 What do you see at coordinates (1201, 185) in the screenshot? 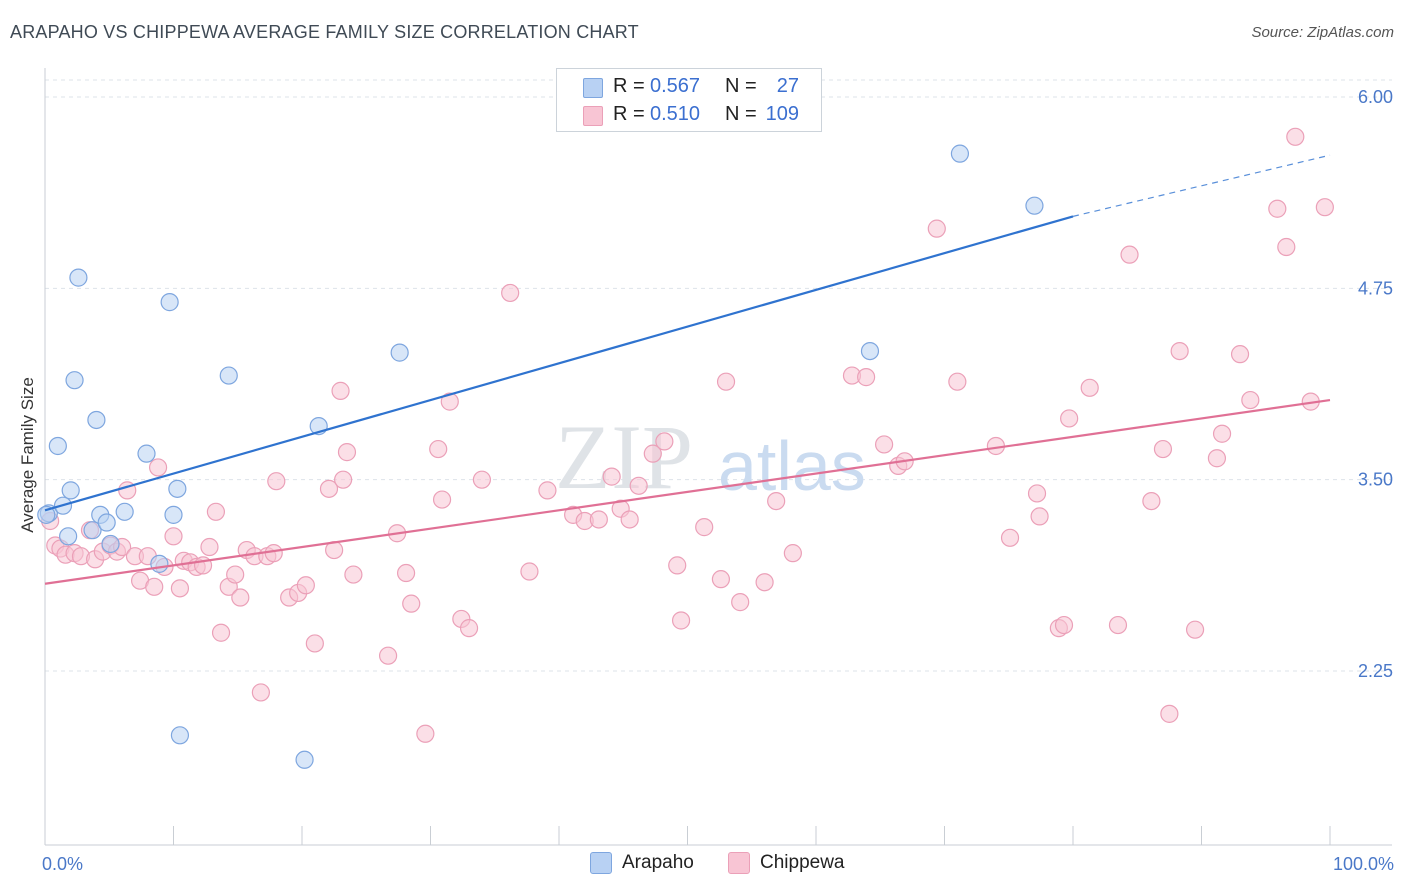
I see `arapaho-trend-extension` at bounding box center [1201, 185].